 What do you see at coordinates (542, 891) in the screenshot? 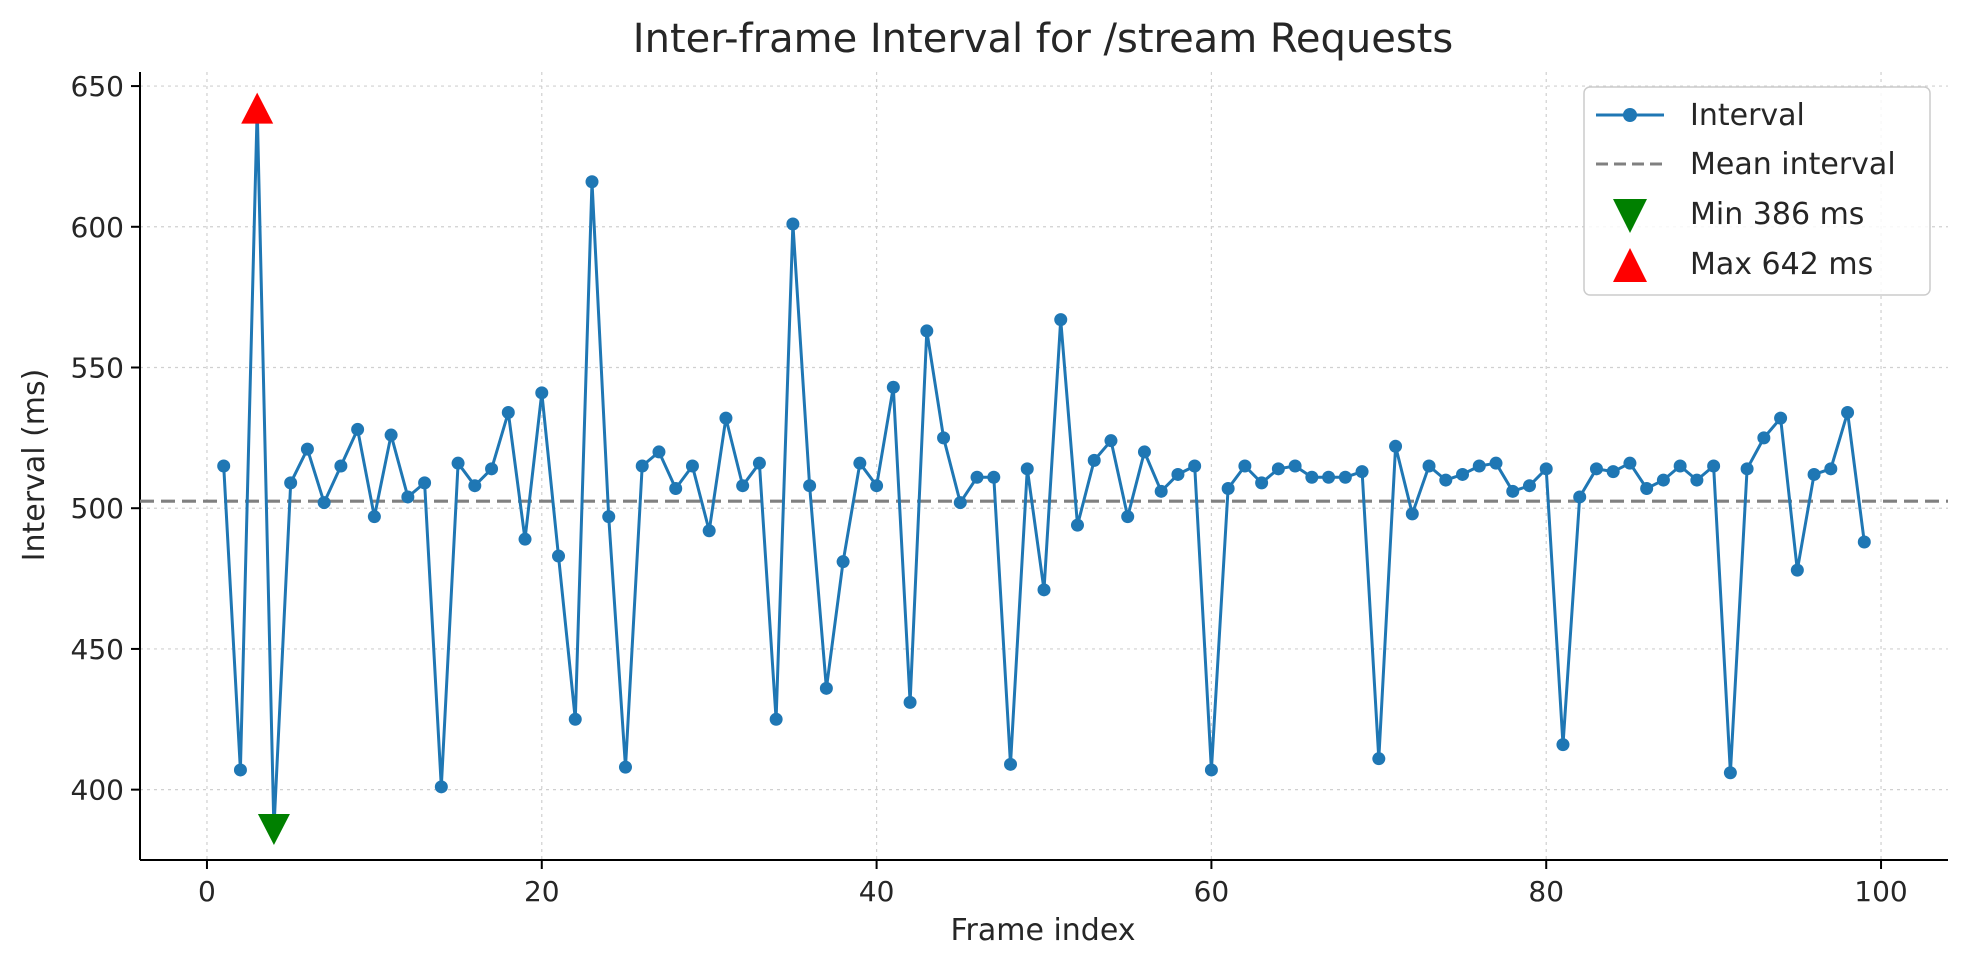
I see `x-tick-label: 20` at bounding box center [542, 891].